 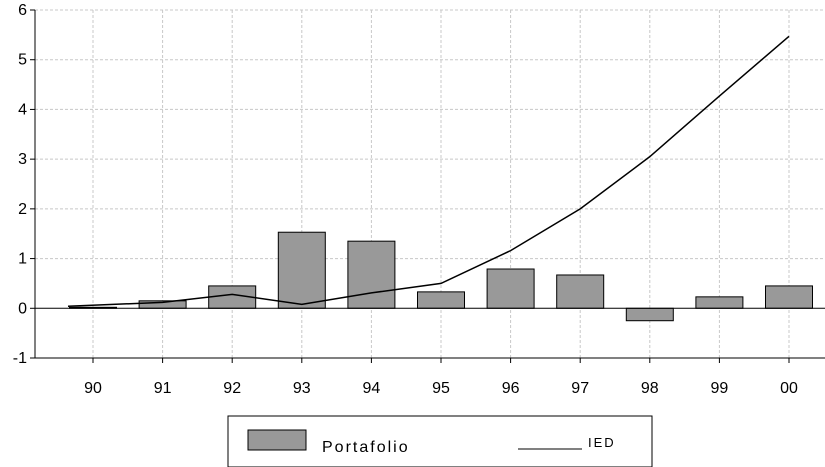 I want to click on y-tick-label: 5, so click(x=22, y=60).